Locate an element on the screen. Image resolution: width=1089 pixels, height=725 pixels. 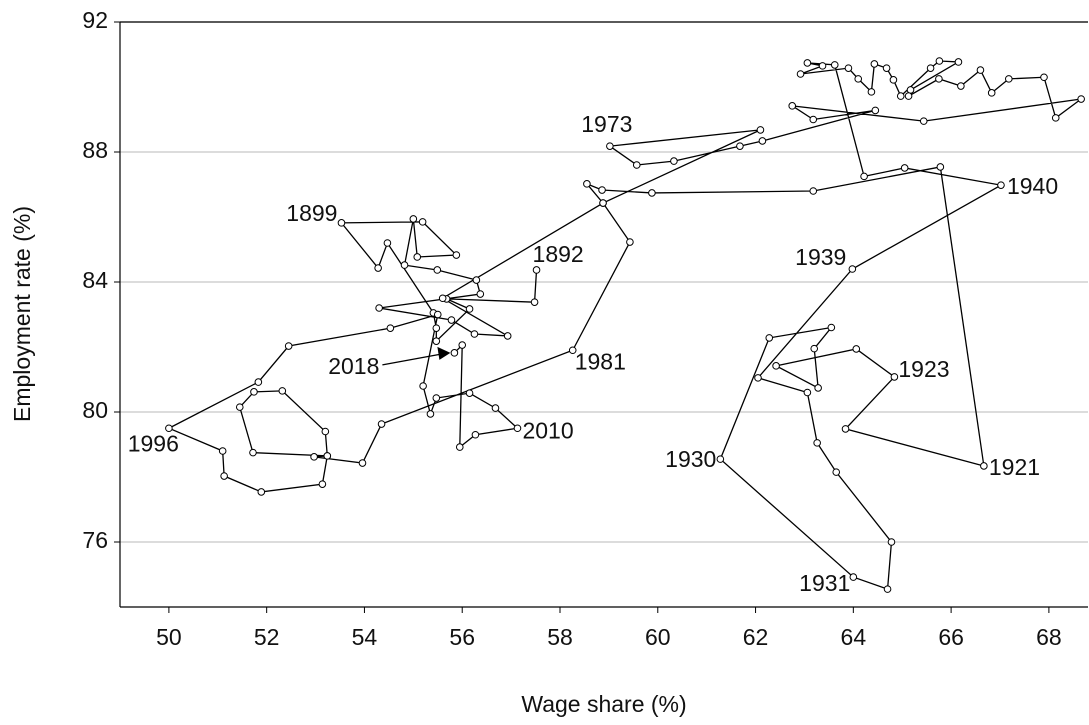
y-tick-label: 88 is located at coordinates (95, 150).